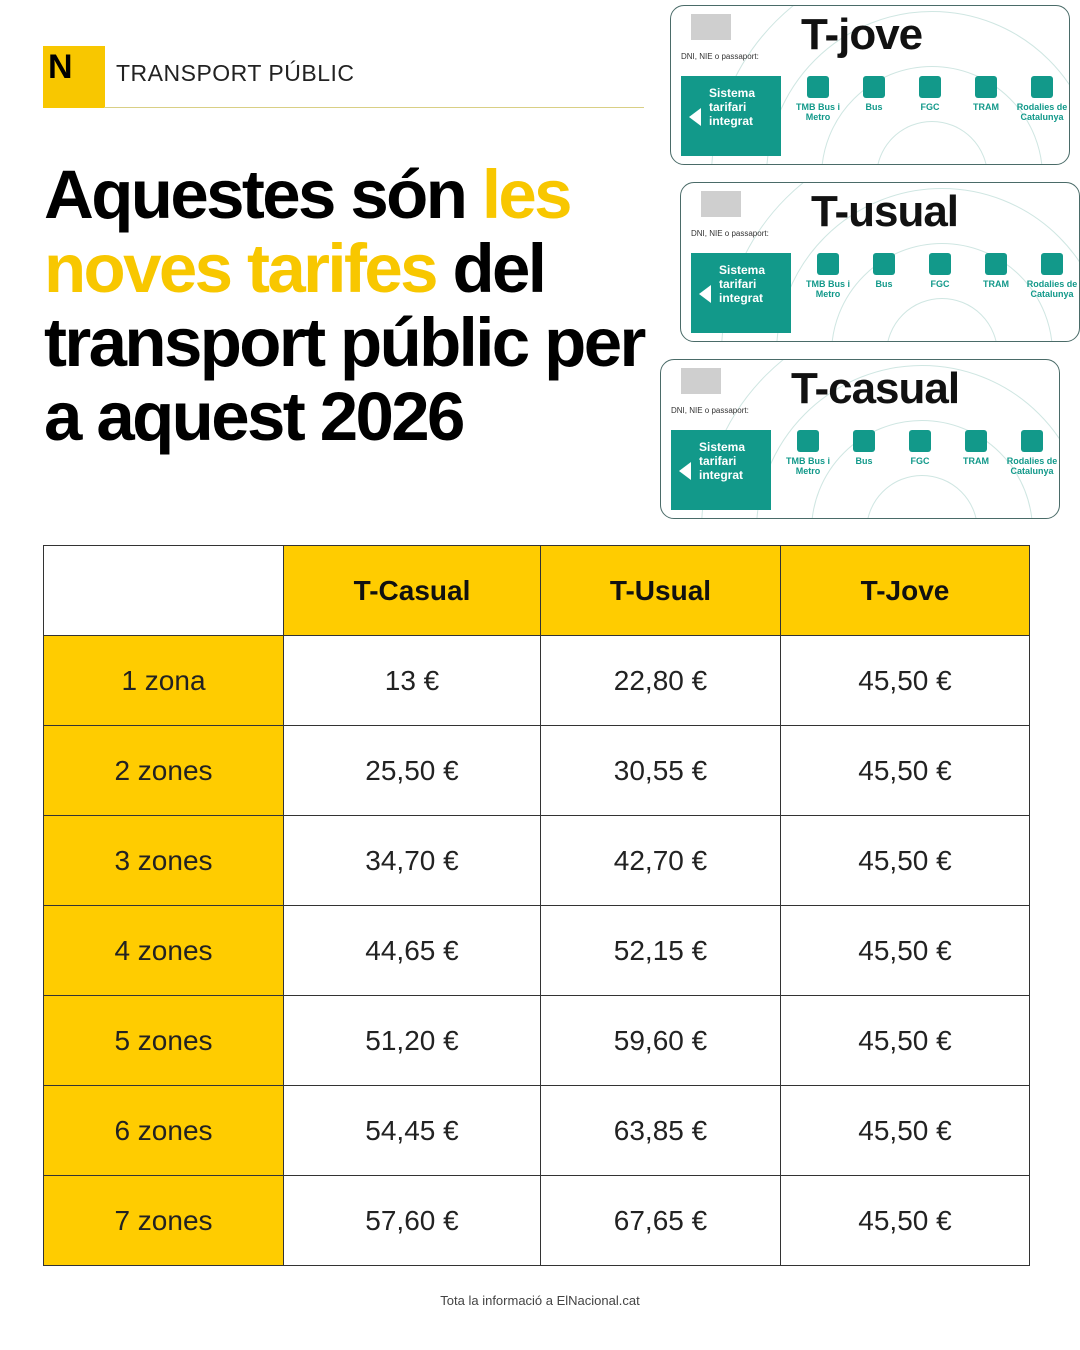 Image resolution: width=1080 pixels, height=1350 pixels. What do you see at coordinates (345, 342) in the screenshot?
I see `title-part-2: del transport públic per a aquest 2026` at bounding box center [345, 342].